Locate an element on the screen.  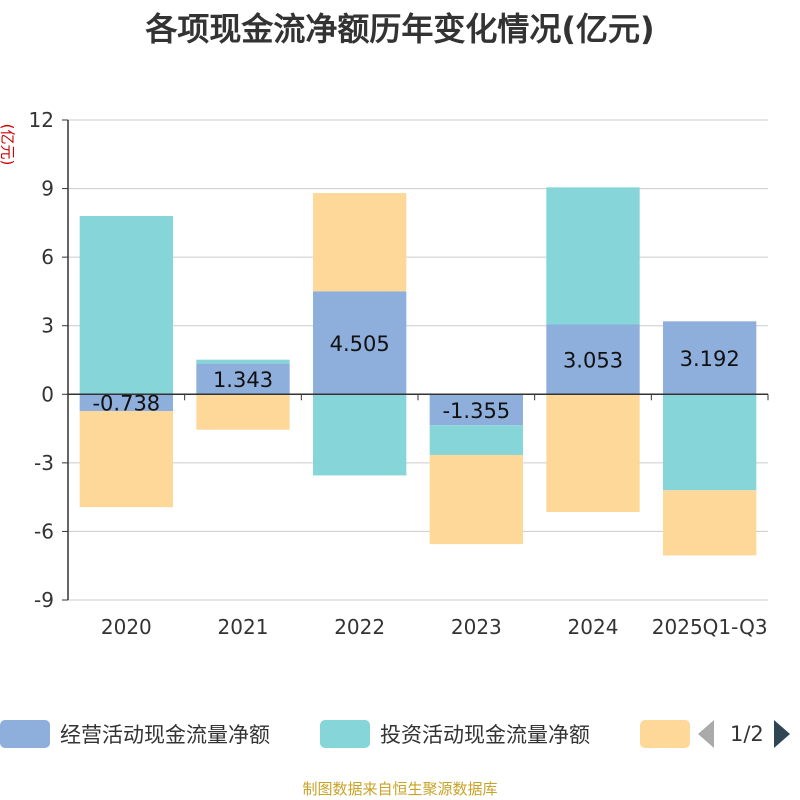
legend-item-financing is located at coordinates (670, 734).